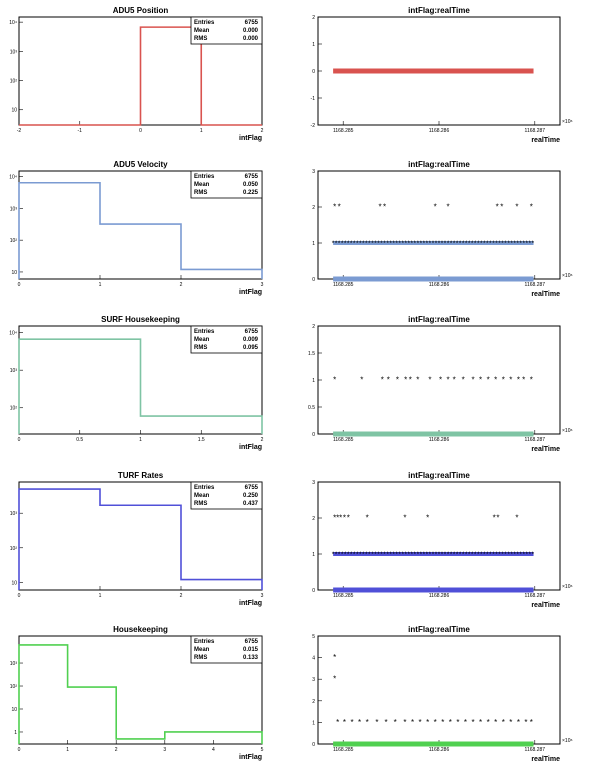  I want to click on stats-value: 0.437, so click(251, 504).